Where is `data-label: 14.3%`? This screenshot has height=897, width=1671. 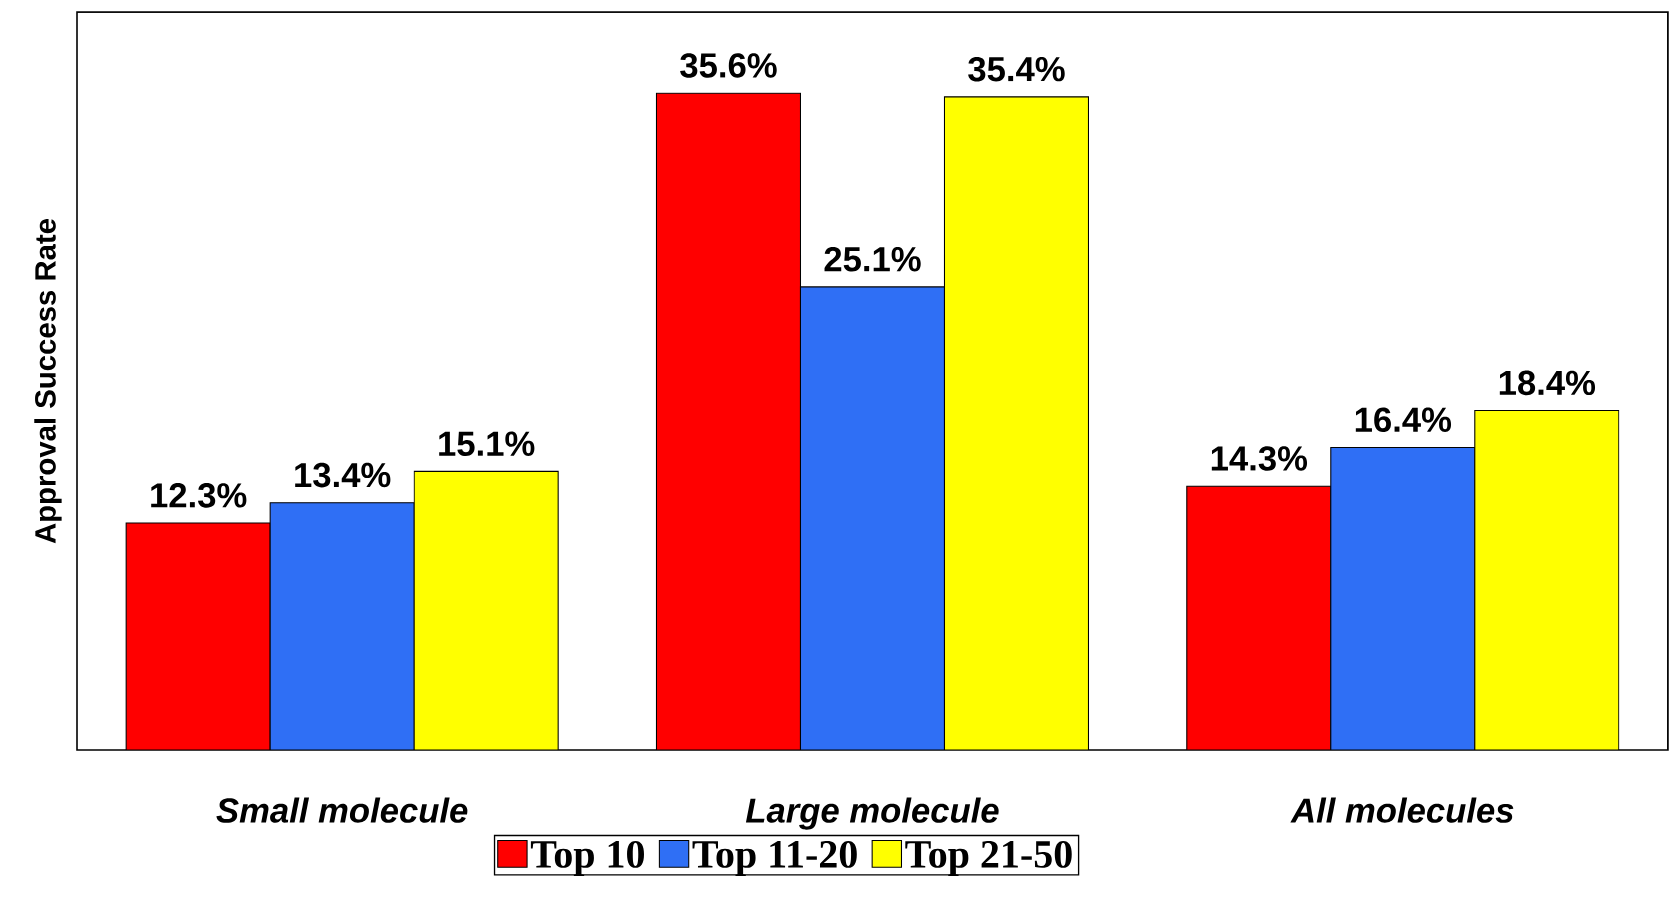
data-label: 14.3% is located at coordinates (1259, 458).